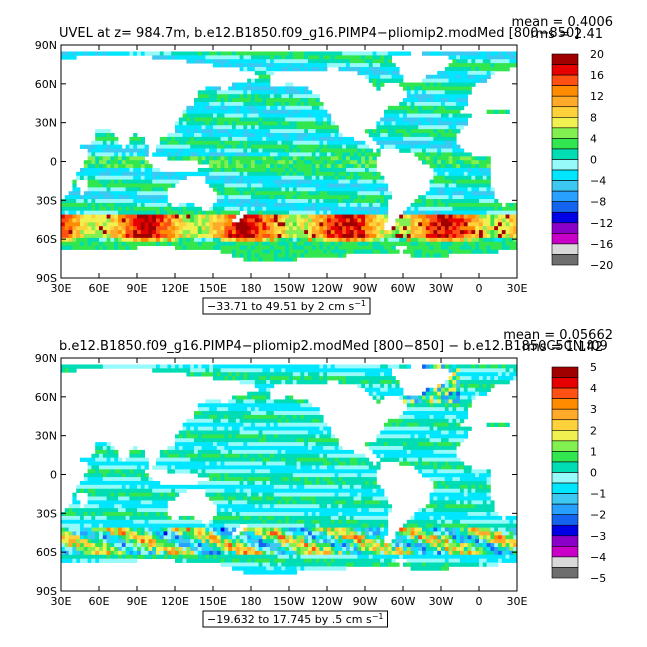 This screenshot has width=647, height=647. Describe the element at coordinates (175, 288) in the screenshot. I see `x-tick-label: 120E` at that location.